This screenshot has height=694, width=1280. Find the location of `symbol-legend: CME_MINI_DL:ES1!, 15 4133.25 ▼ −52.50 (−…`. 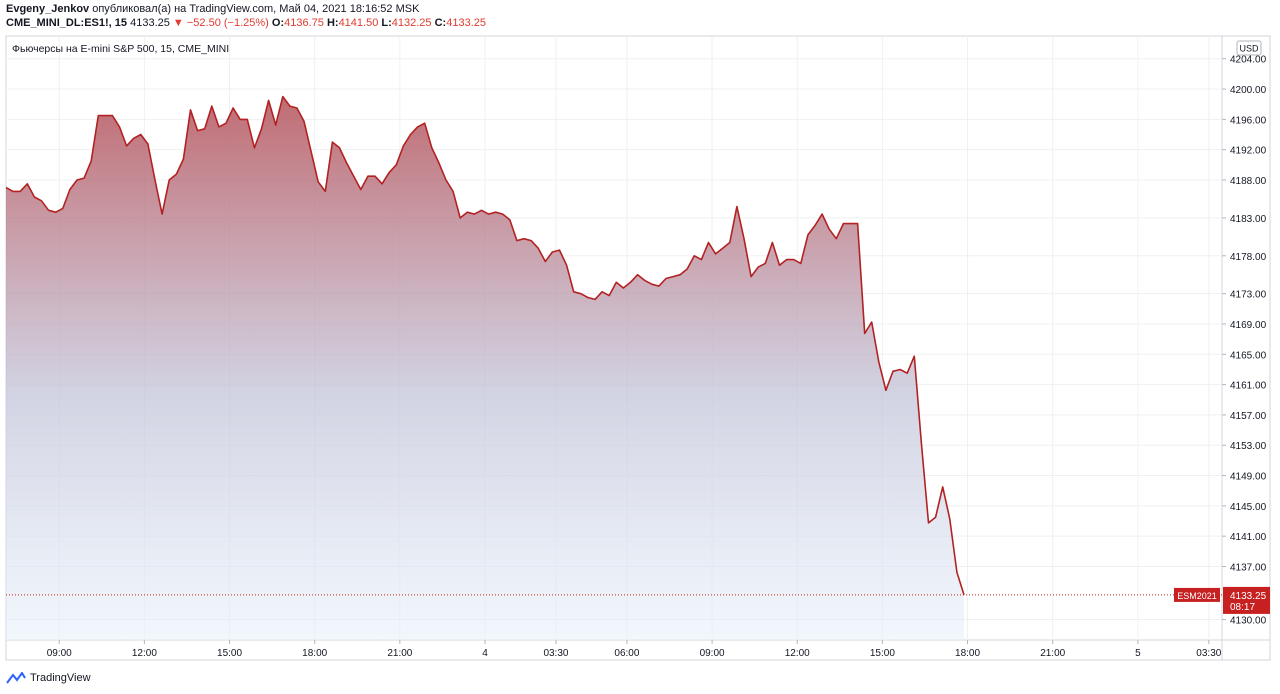

symbol-legend: CME_MINI_DL:ES1!, 15 4133.25 ▼ −52.50 (−… is located at coordinates (246, 23).